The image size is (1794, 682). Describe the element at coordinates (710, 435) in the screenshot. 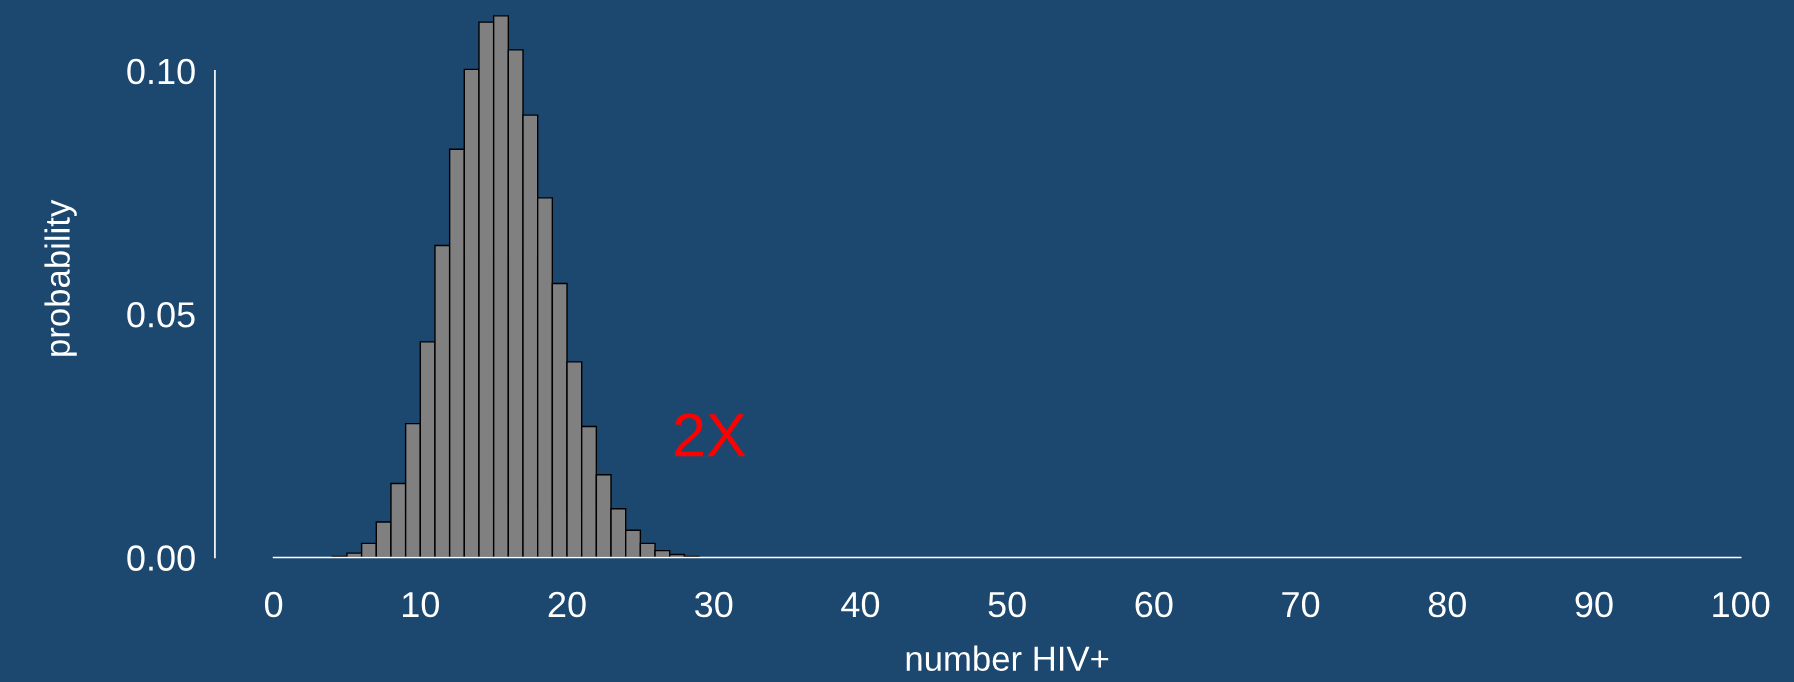

I see `annotation: 2X` at that location.